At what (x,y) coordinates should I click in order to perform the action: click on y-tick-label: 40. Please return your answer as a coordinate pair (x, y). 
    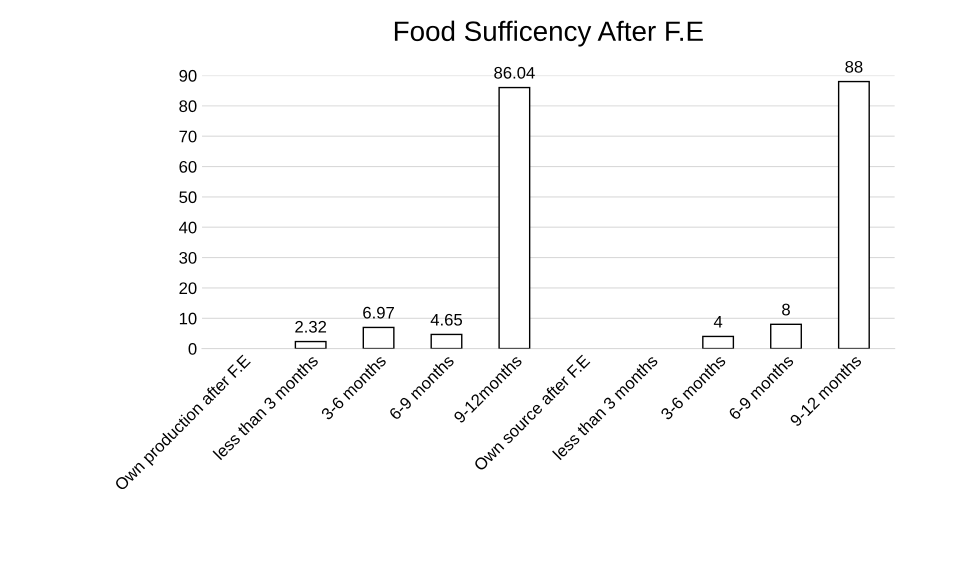
    Looking at the image, I should click on (188, 228).